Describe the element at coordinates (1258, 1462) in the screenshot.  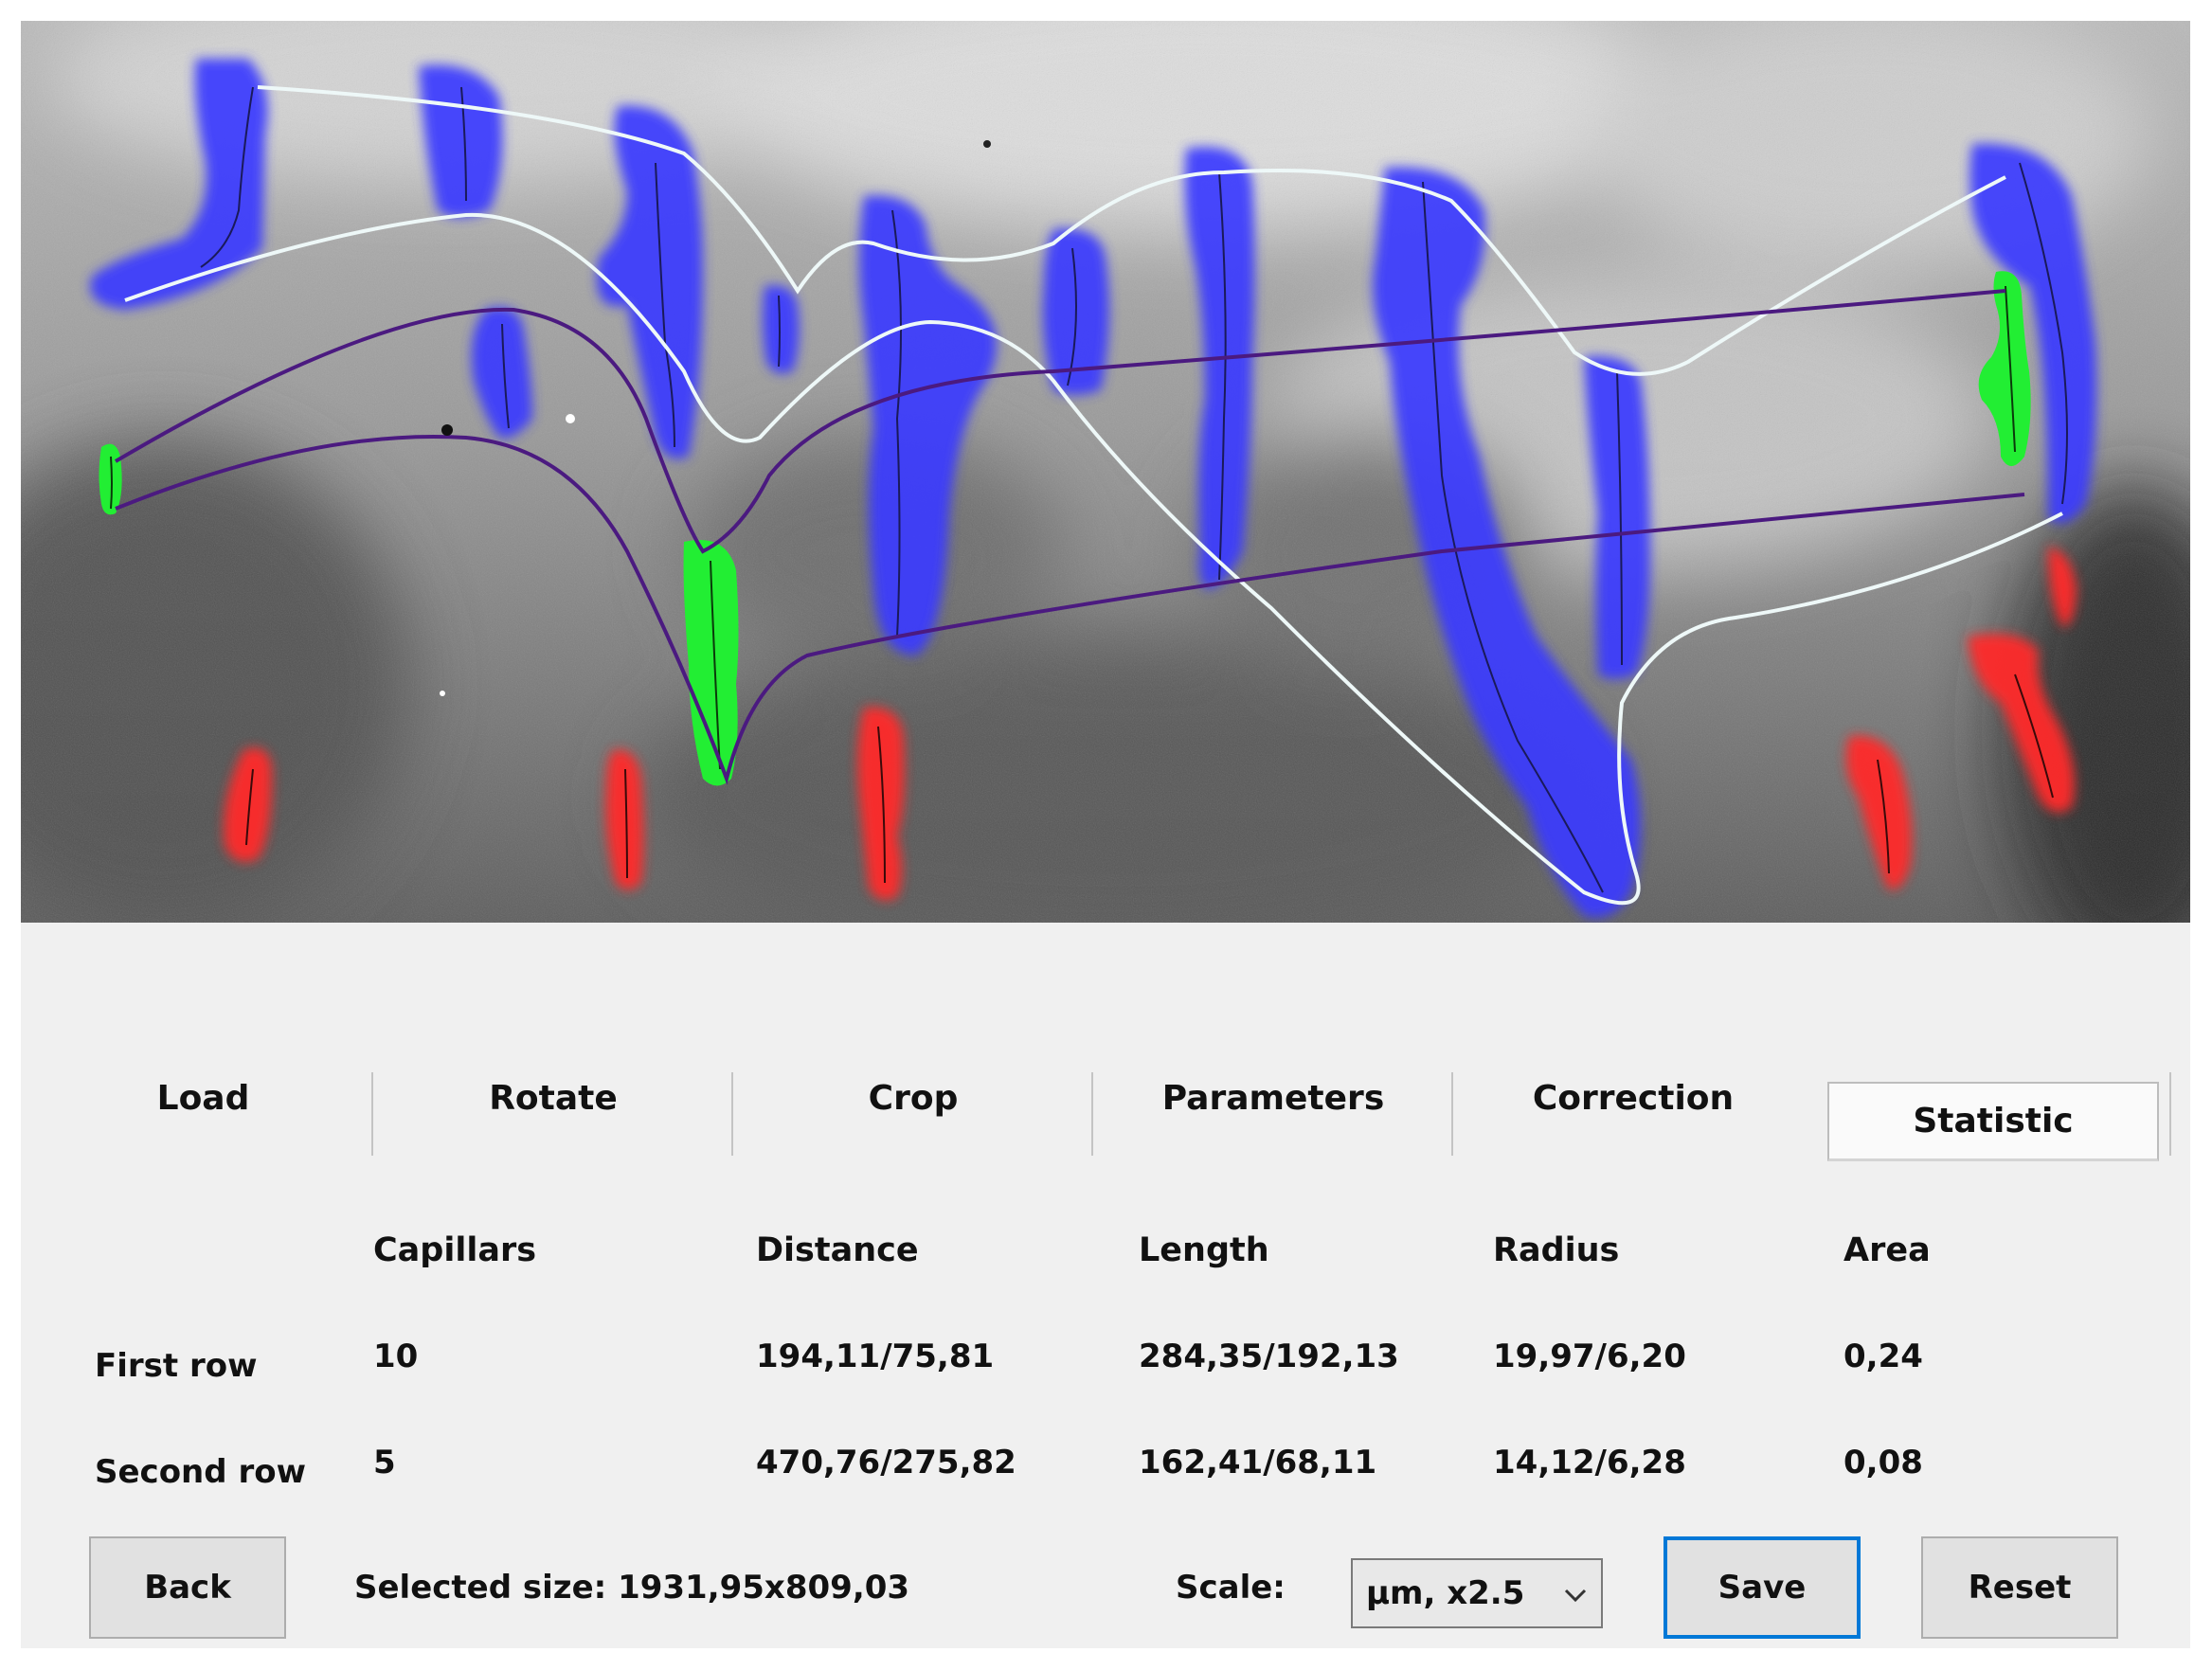
I see `length-value: 162,41/68,11` at that location.